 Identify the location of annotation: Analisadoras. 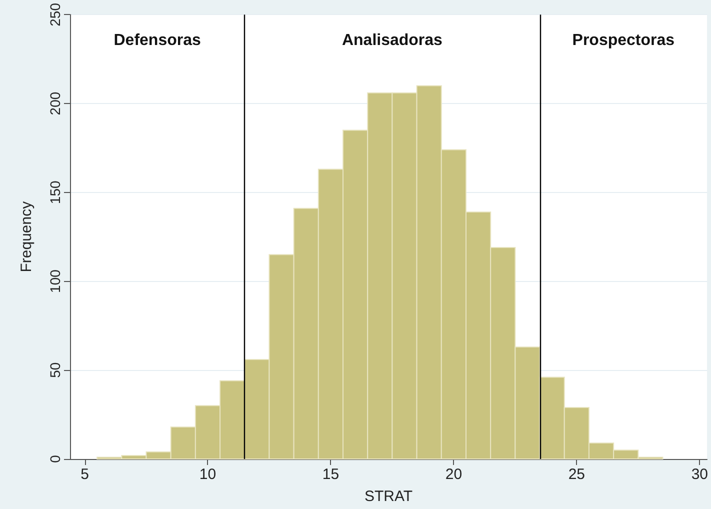
(392, 41).